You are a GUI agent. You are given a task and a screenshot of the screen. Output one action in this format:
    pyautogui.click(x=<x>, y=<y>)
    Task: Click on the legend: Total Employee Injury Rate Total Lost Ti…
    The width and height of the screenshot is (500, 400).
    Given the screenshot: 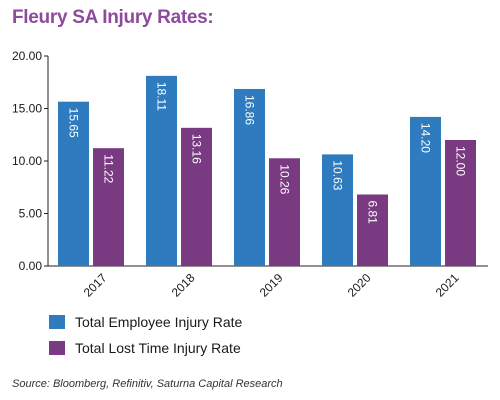 What is the action you would take?
    pyautogui.click(x=145, y=337)
    